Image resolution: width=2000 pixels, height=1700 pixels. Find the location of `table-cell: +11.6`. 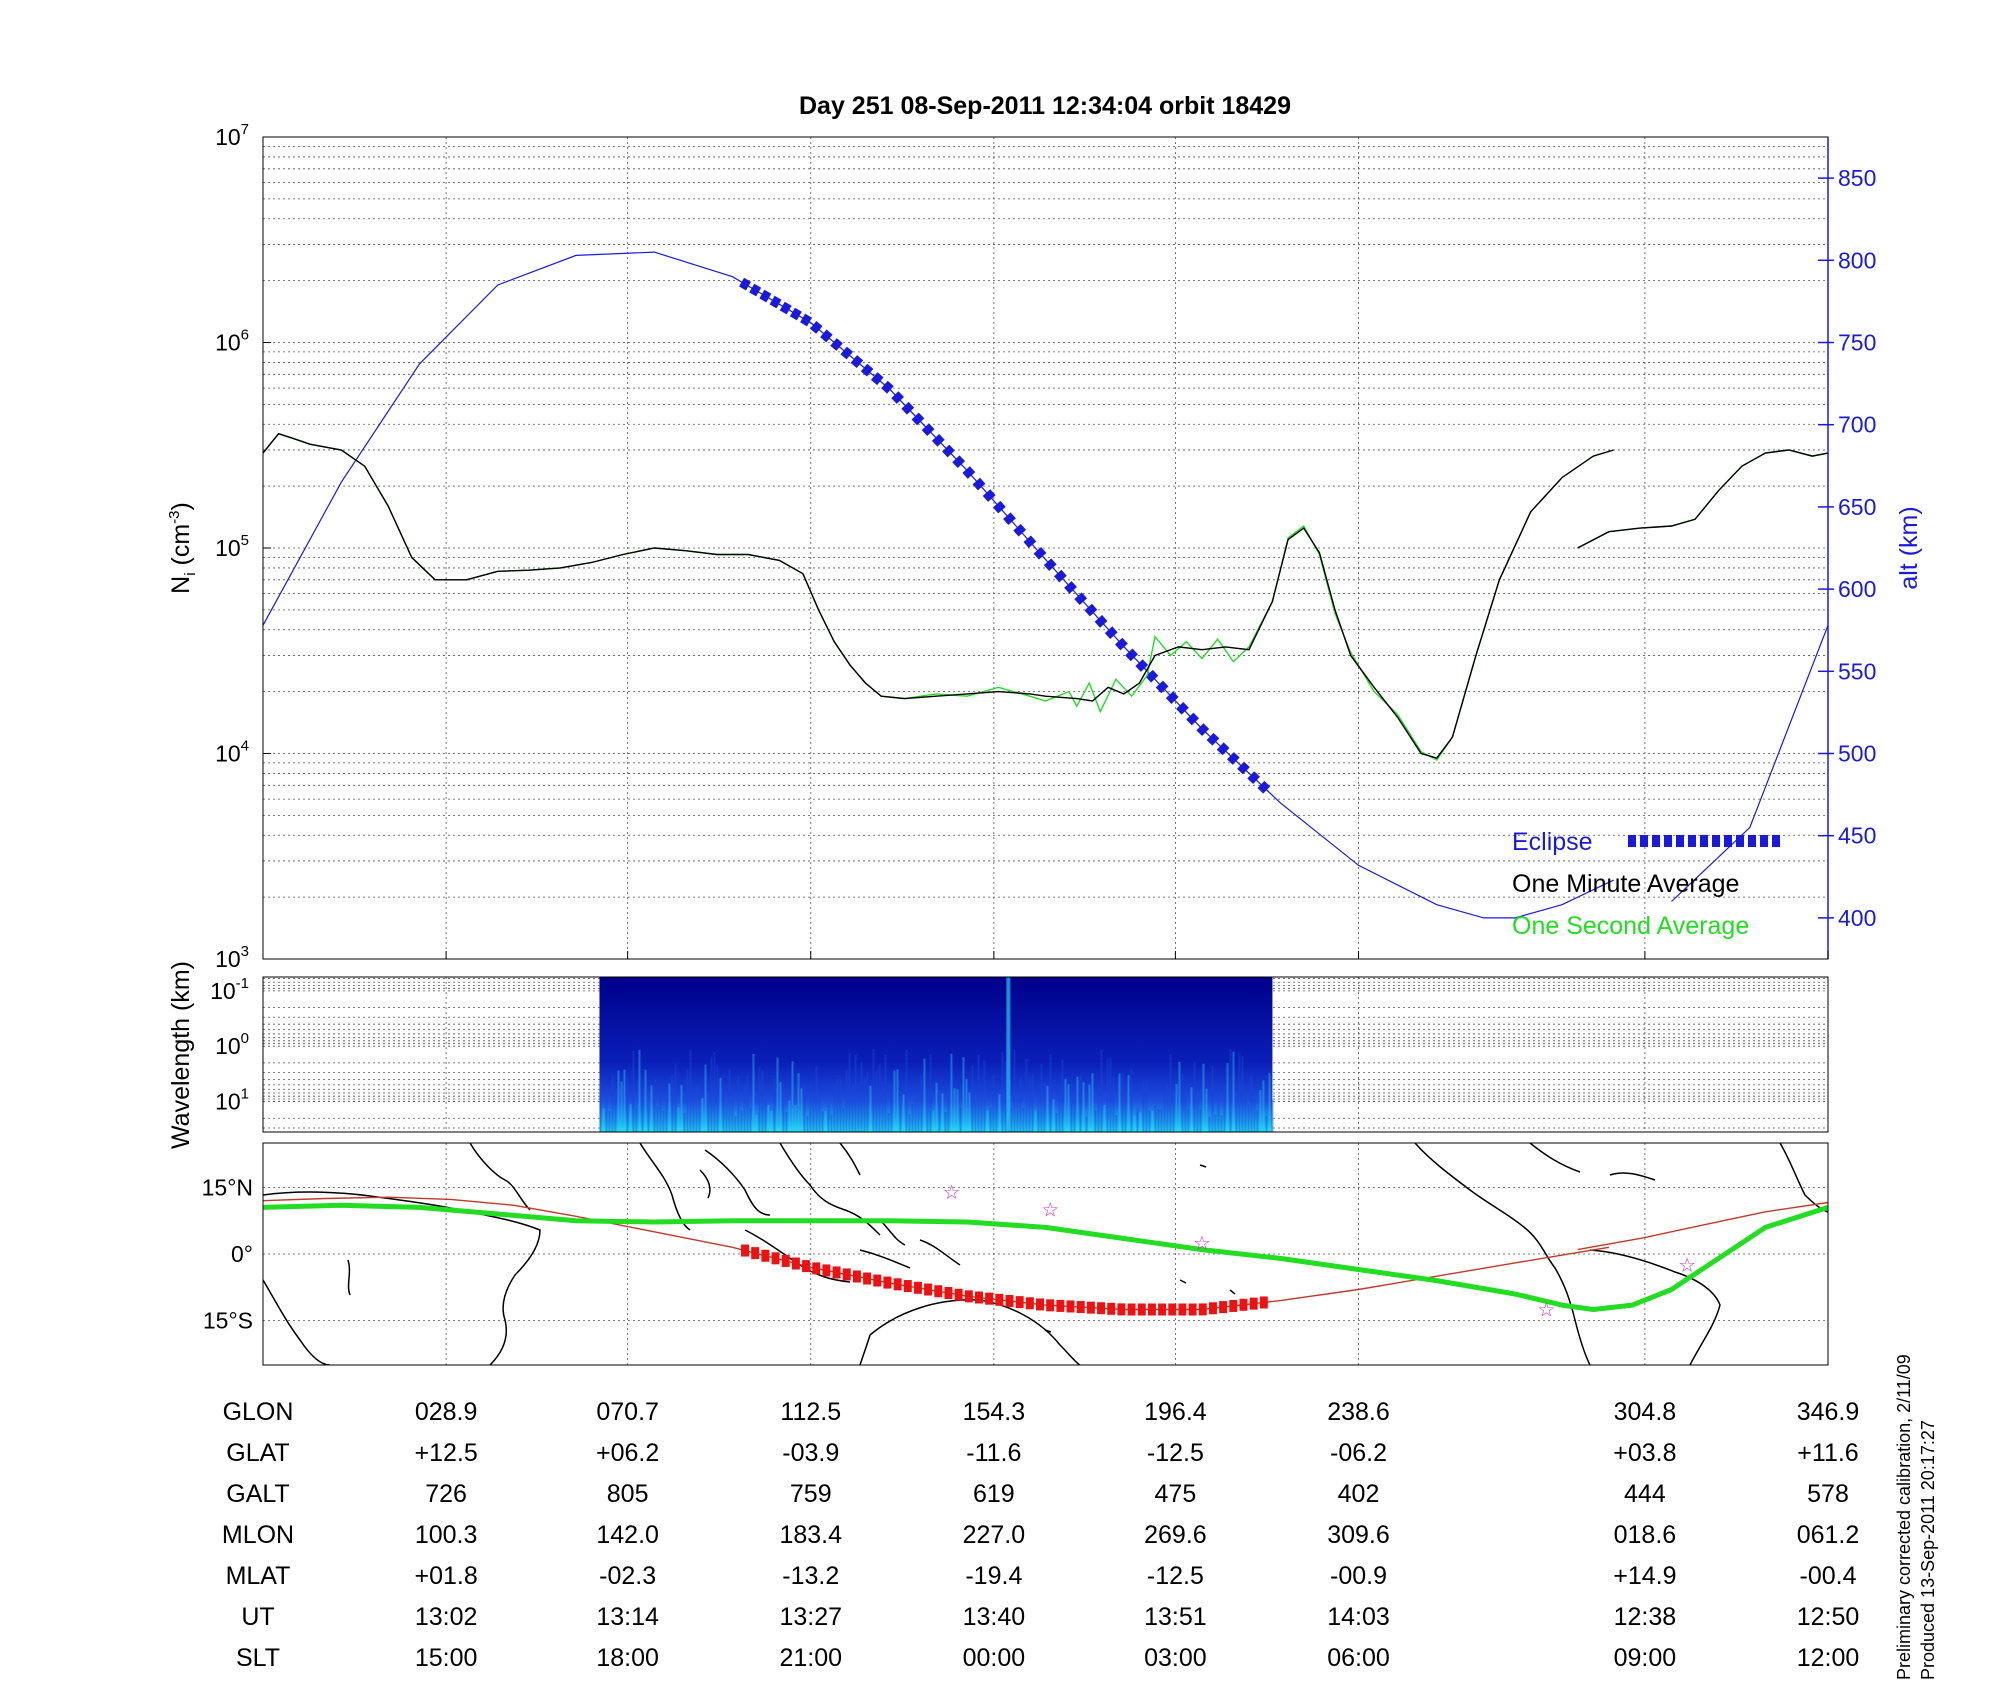

table-cell: +11.6 is located at coordinates (1827, 1453).